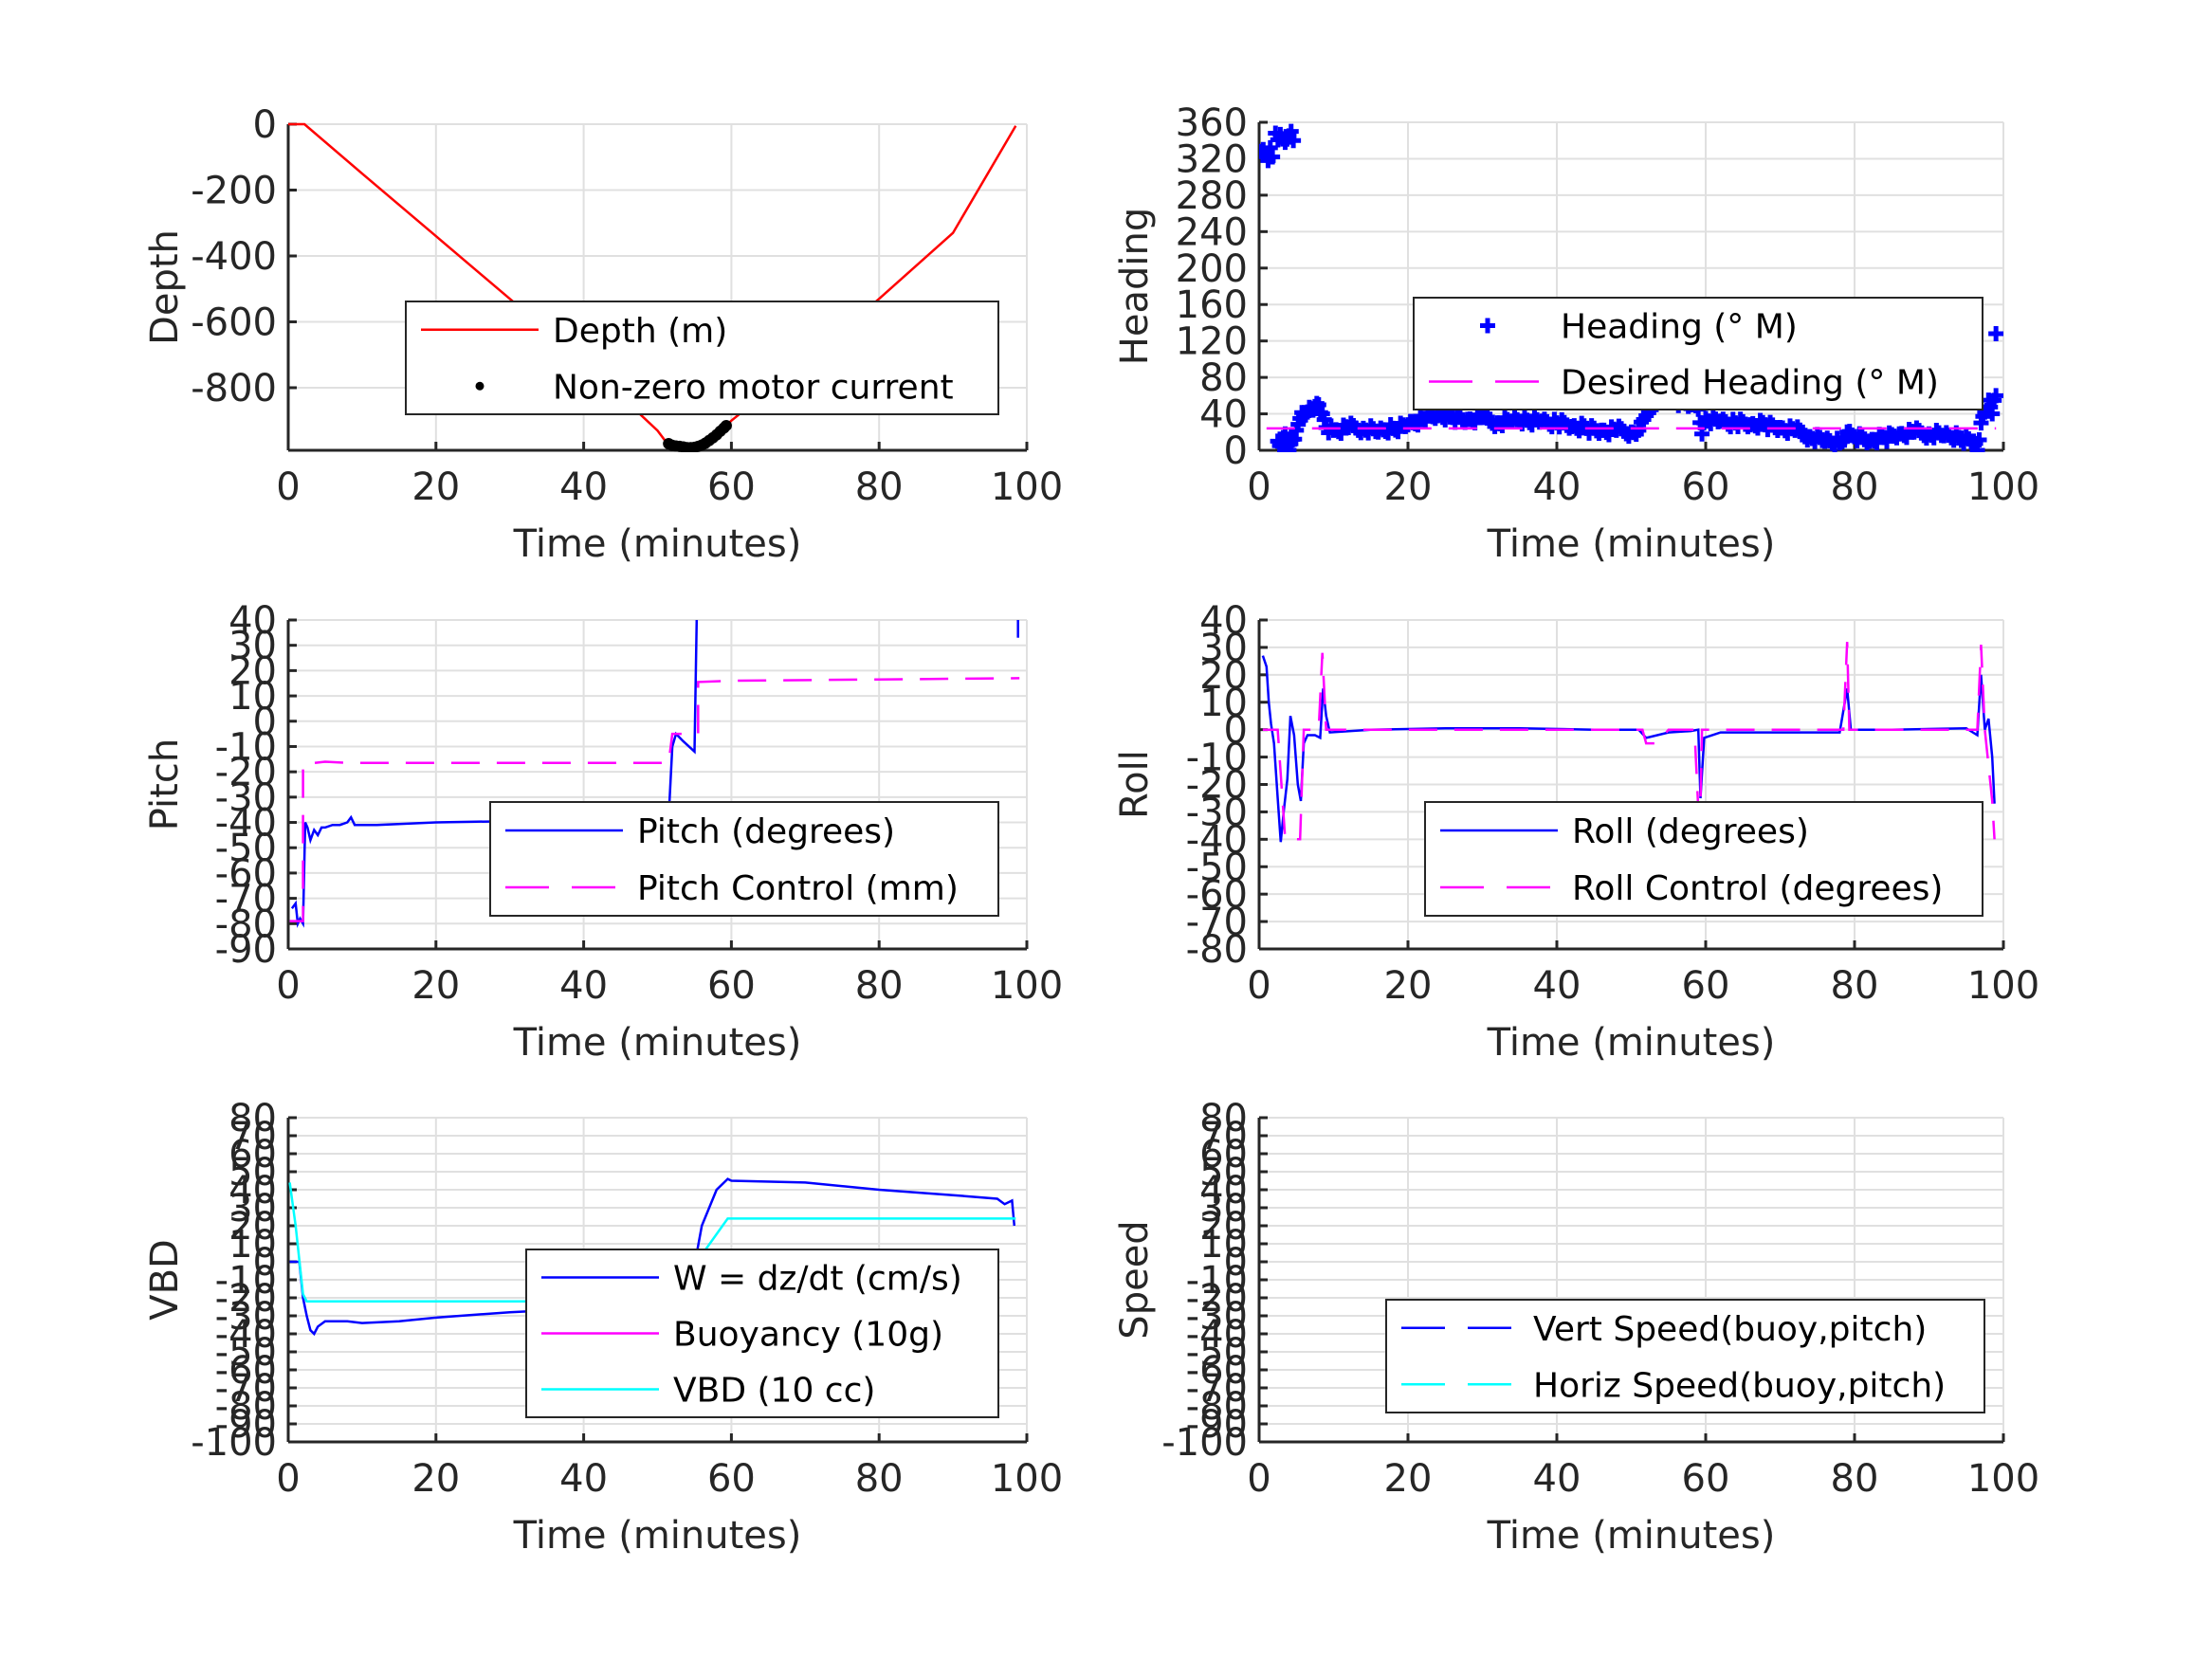  What do you see at coordinates (234, 322) in the screenshot?
I see `y-tick-label: -600` at bounding box center [234, 322].